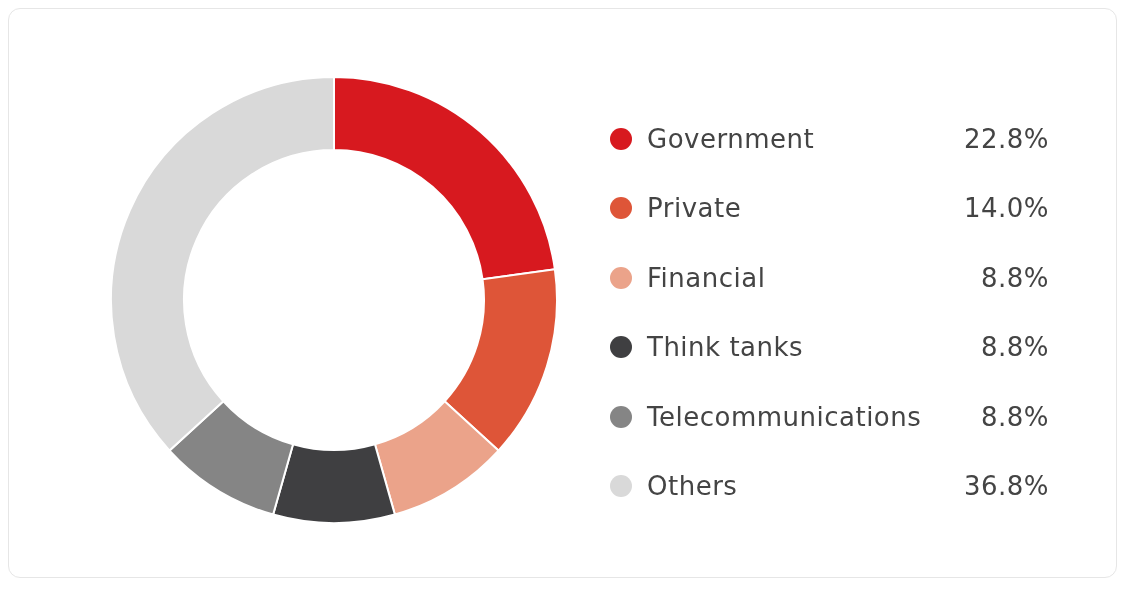 The width and height of the screenshot is (1125, 607). I want to click on data-label: 14.0%, so click(1006, 208).